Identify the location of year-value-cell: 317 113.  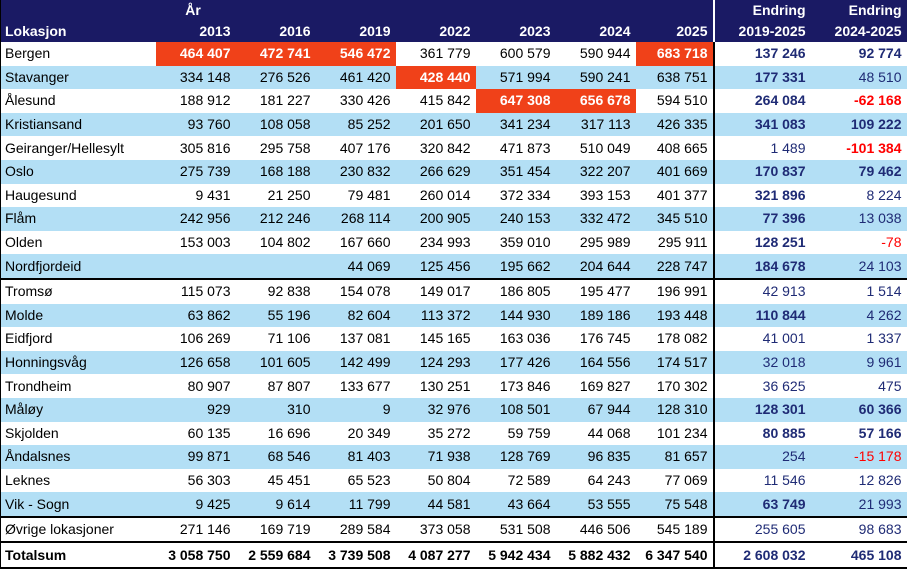
(596, 125).